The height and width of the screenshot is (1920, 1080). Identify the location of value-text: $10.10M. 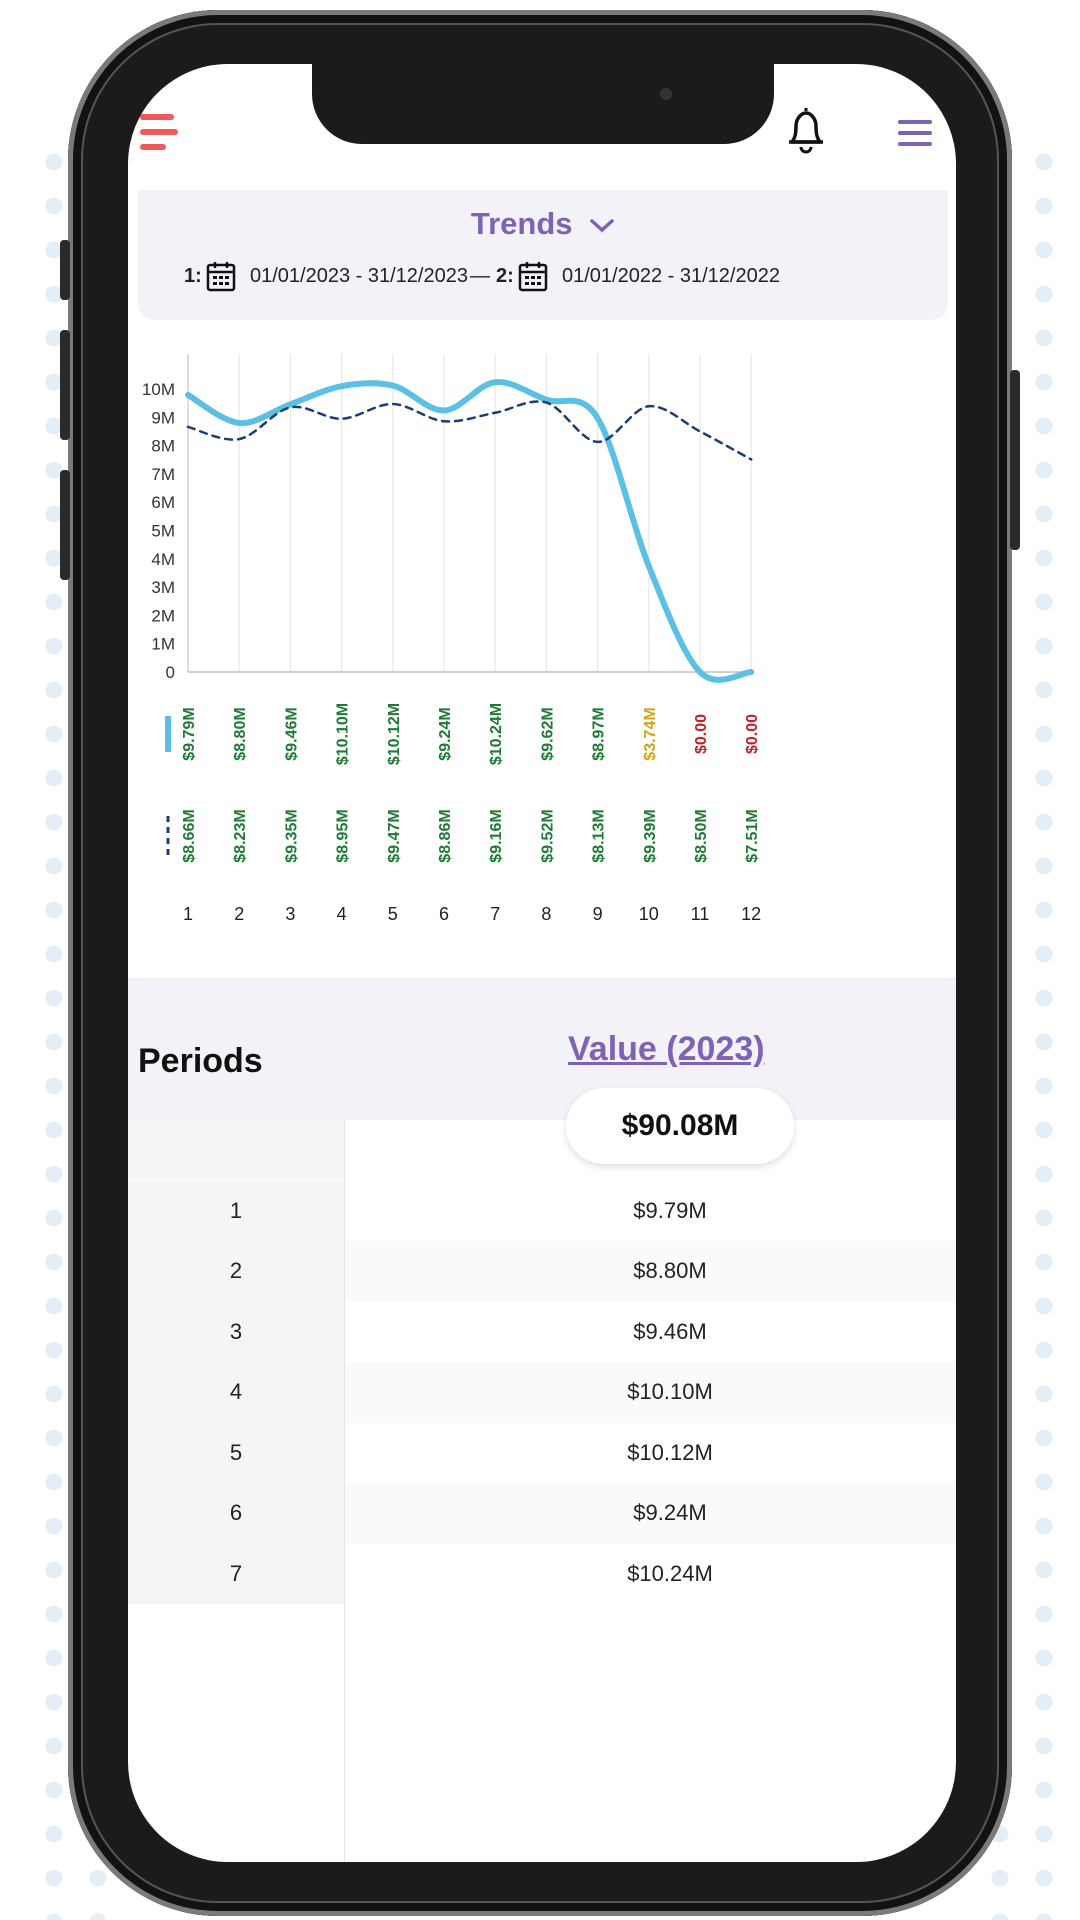
(670, 1391).